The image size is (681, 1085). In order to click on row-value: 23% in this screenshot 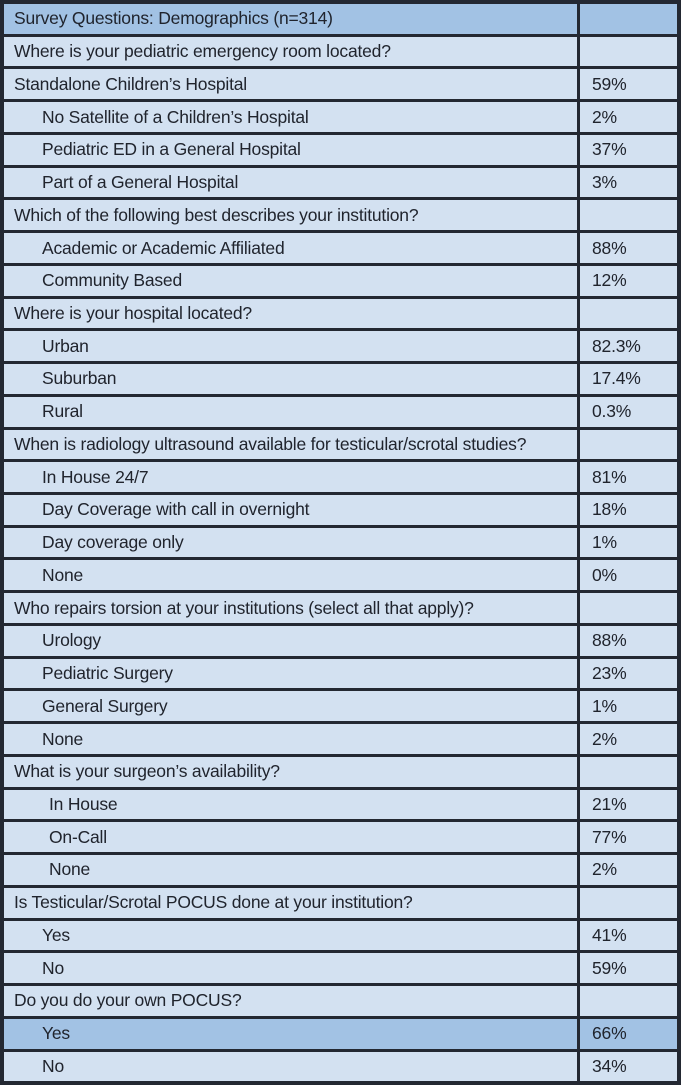, I will do `click(609, 673)`.